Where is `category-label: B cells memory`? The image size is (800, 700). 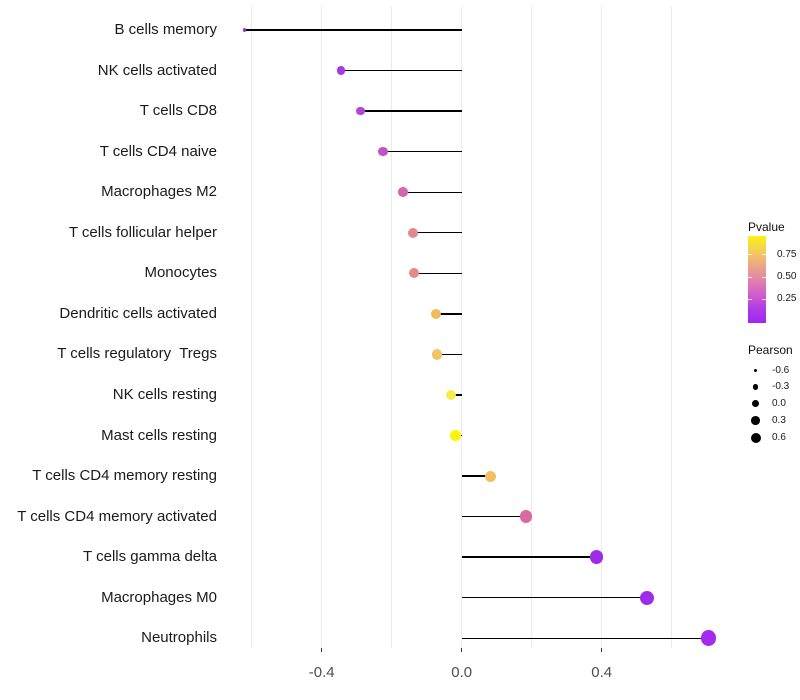
category-label: B cells memory is located at coordinates (165, 29).